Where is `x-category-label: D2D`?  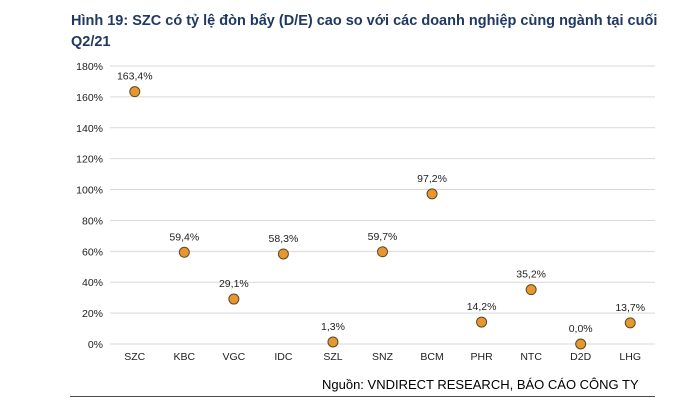 x-category-label: D2D is located at coordinates (580, 357).